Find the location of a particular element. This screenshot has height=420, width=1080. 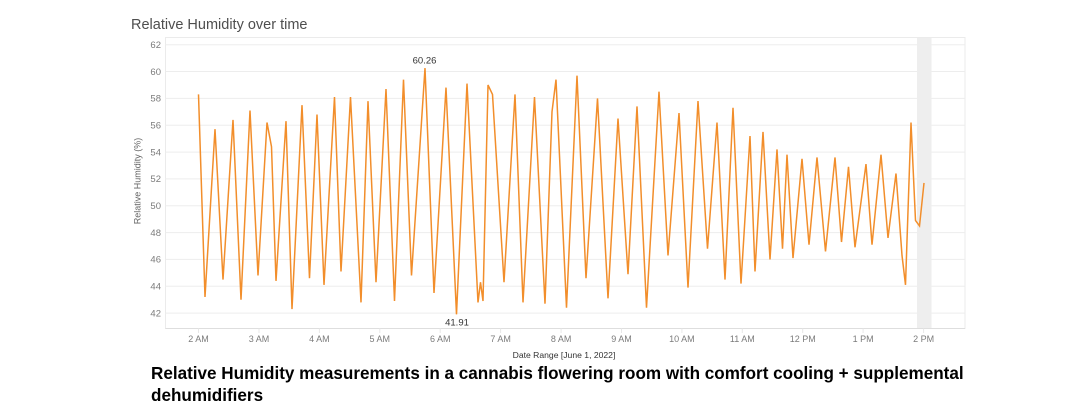

svg-text: 3 AM is located at coordinates (259, 339).